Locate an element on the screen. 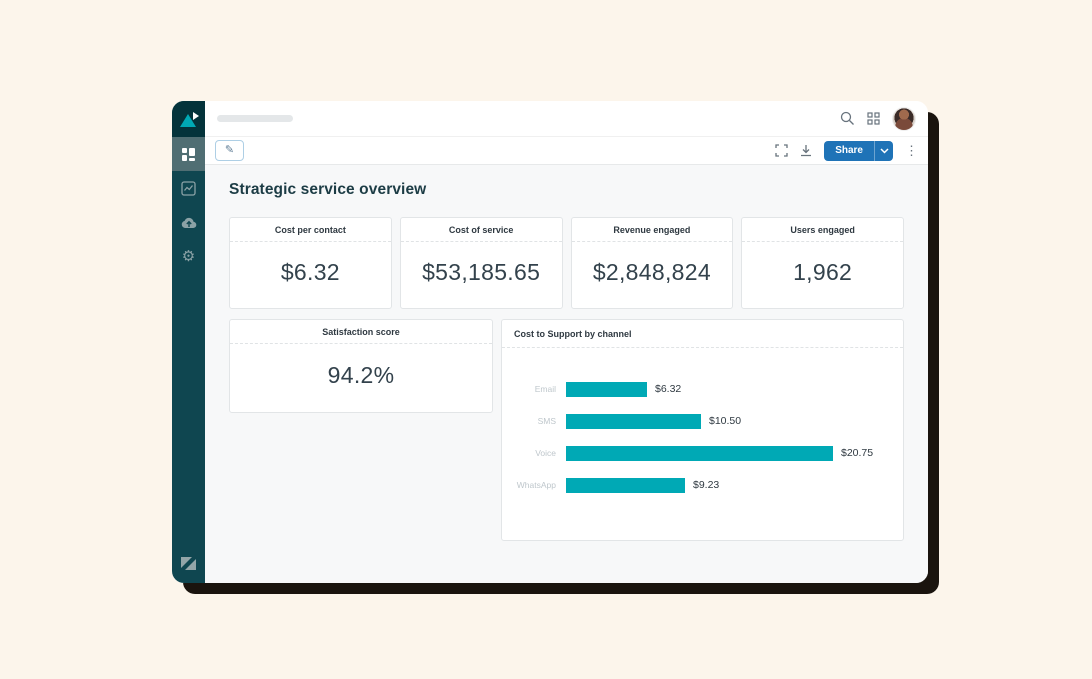  download-icon is located at coordinates (806, 151).